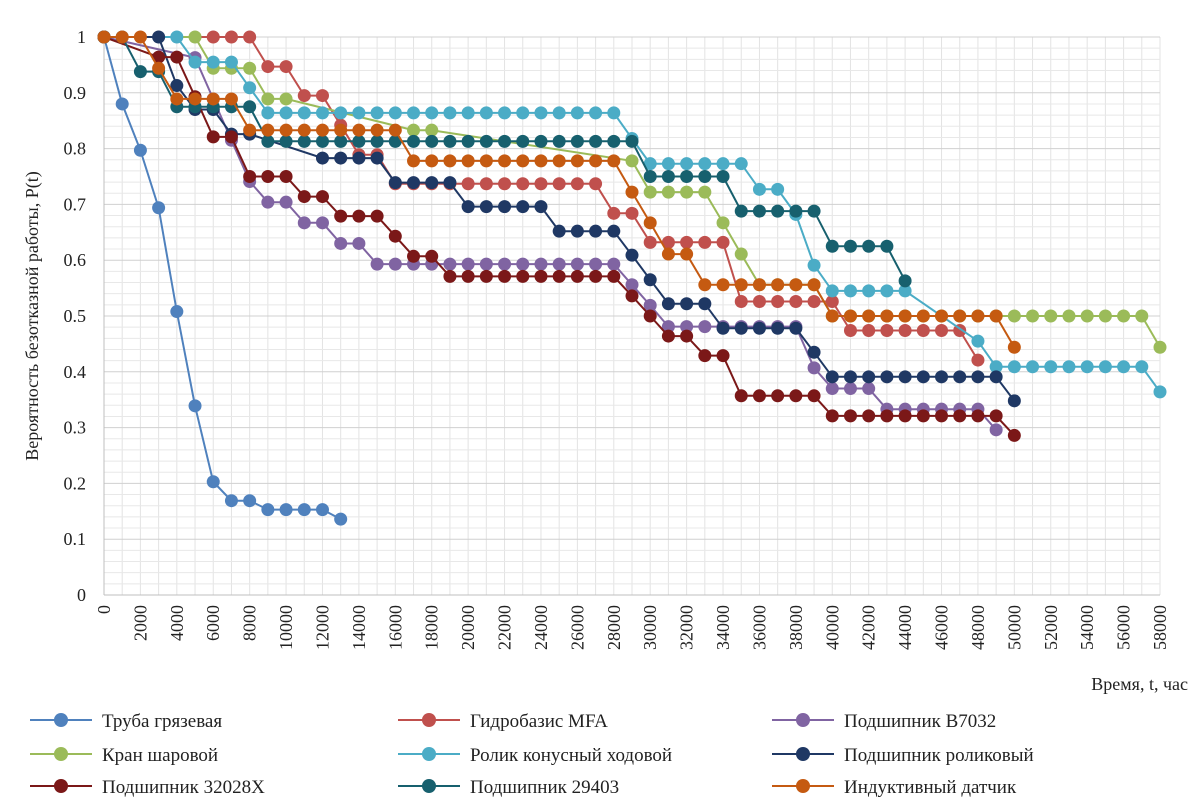 Image resolution: width=1200 pixels, height=812 pixels. What do you see at coordinates (508, 787) in the screenshot?
I see `legend-item-8: Подшипник 29403` at bounding box center [508, 787].